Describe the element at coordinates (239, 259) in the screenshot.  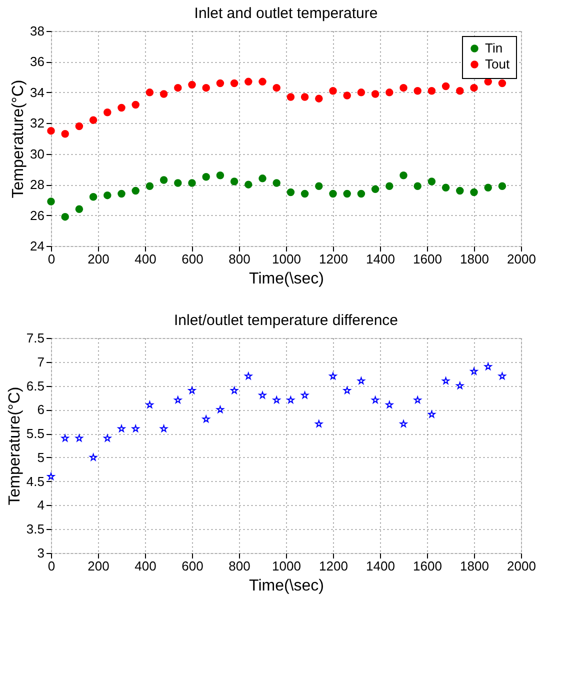
I see `x-tick-label: 800` at that location.